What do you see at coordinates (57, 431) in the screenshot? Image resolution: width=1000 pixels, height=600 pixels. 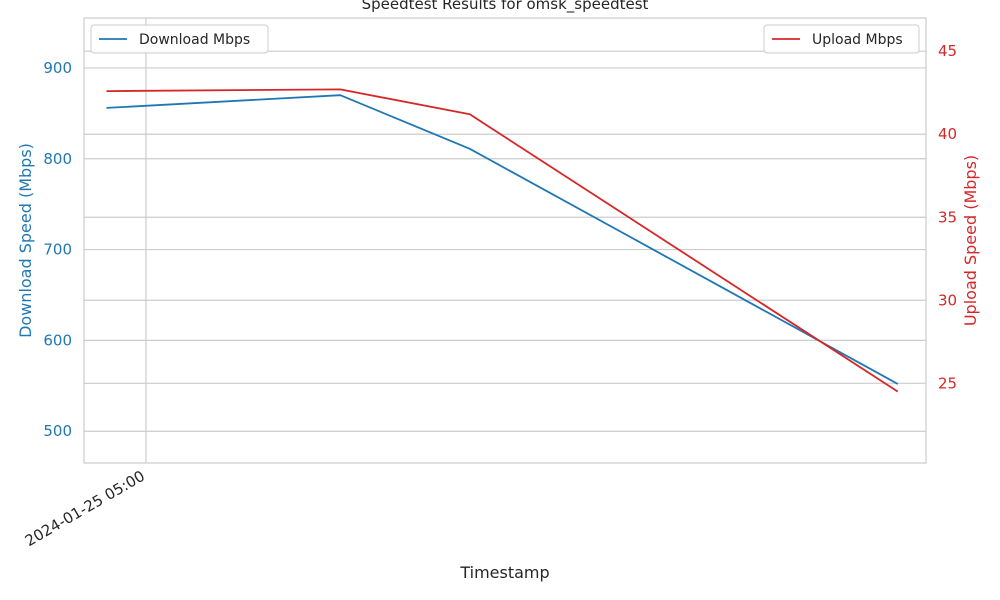 I see `left-tick-label: 500` at bounding box center [57, 431].